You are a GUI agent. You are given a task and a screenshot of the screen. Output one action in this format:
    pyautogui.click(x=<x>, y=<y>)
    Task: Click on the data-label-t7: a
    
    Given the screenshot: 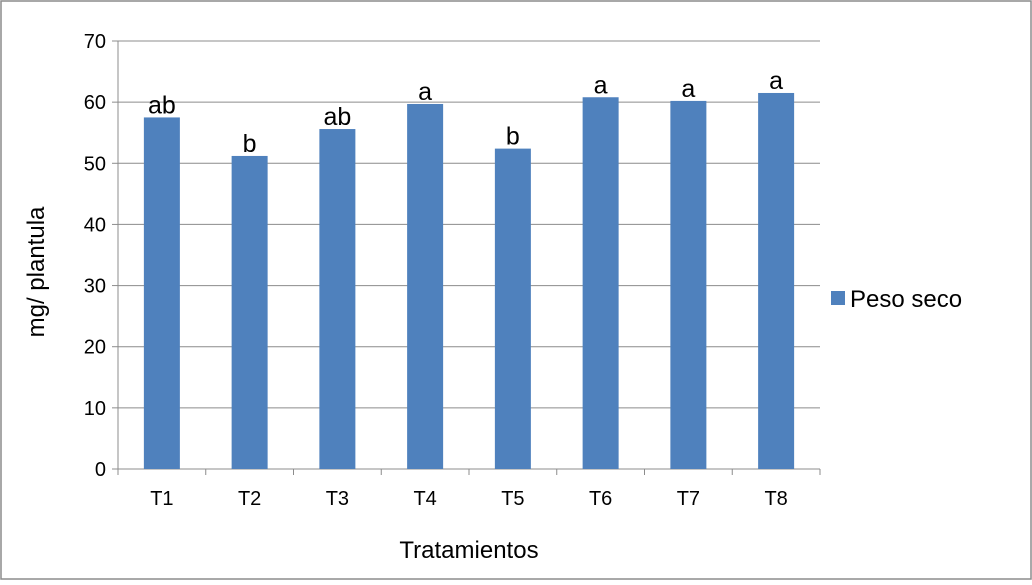 What is the action you would take?
    pyautogui.click(x=688, y=89)
    